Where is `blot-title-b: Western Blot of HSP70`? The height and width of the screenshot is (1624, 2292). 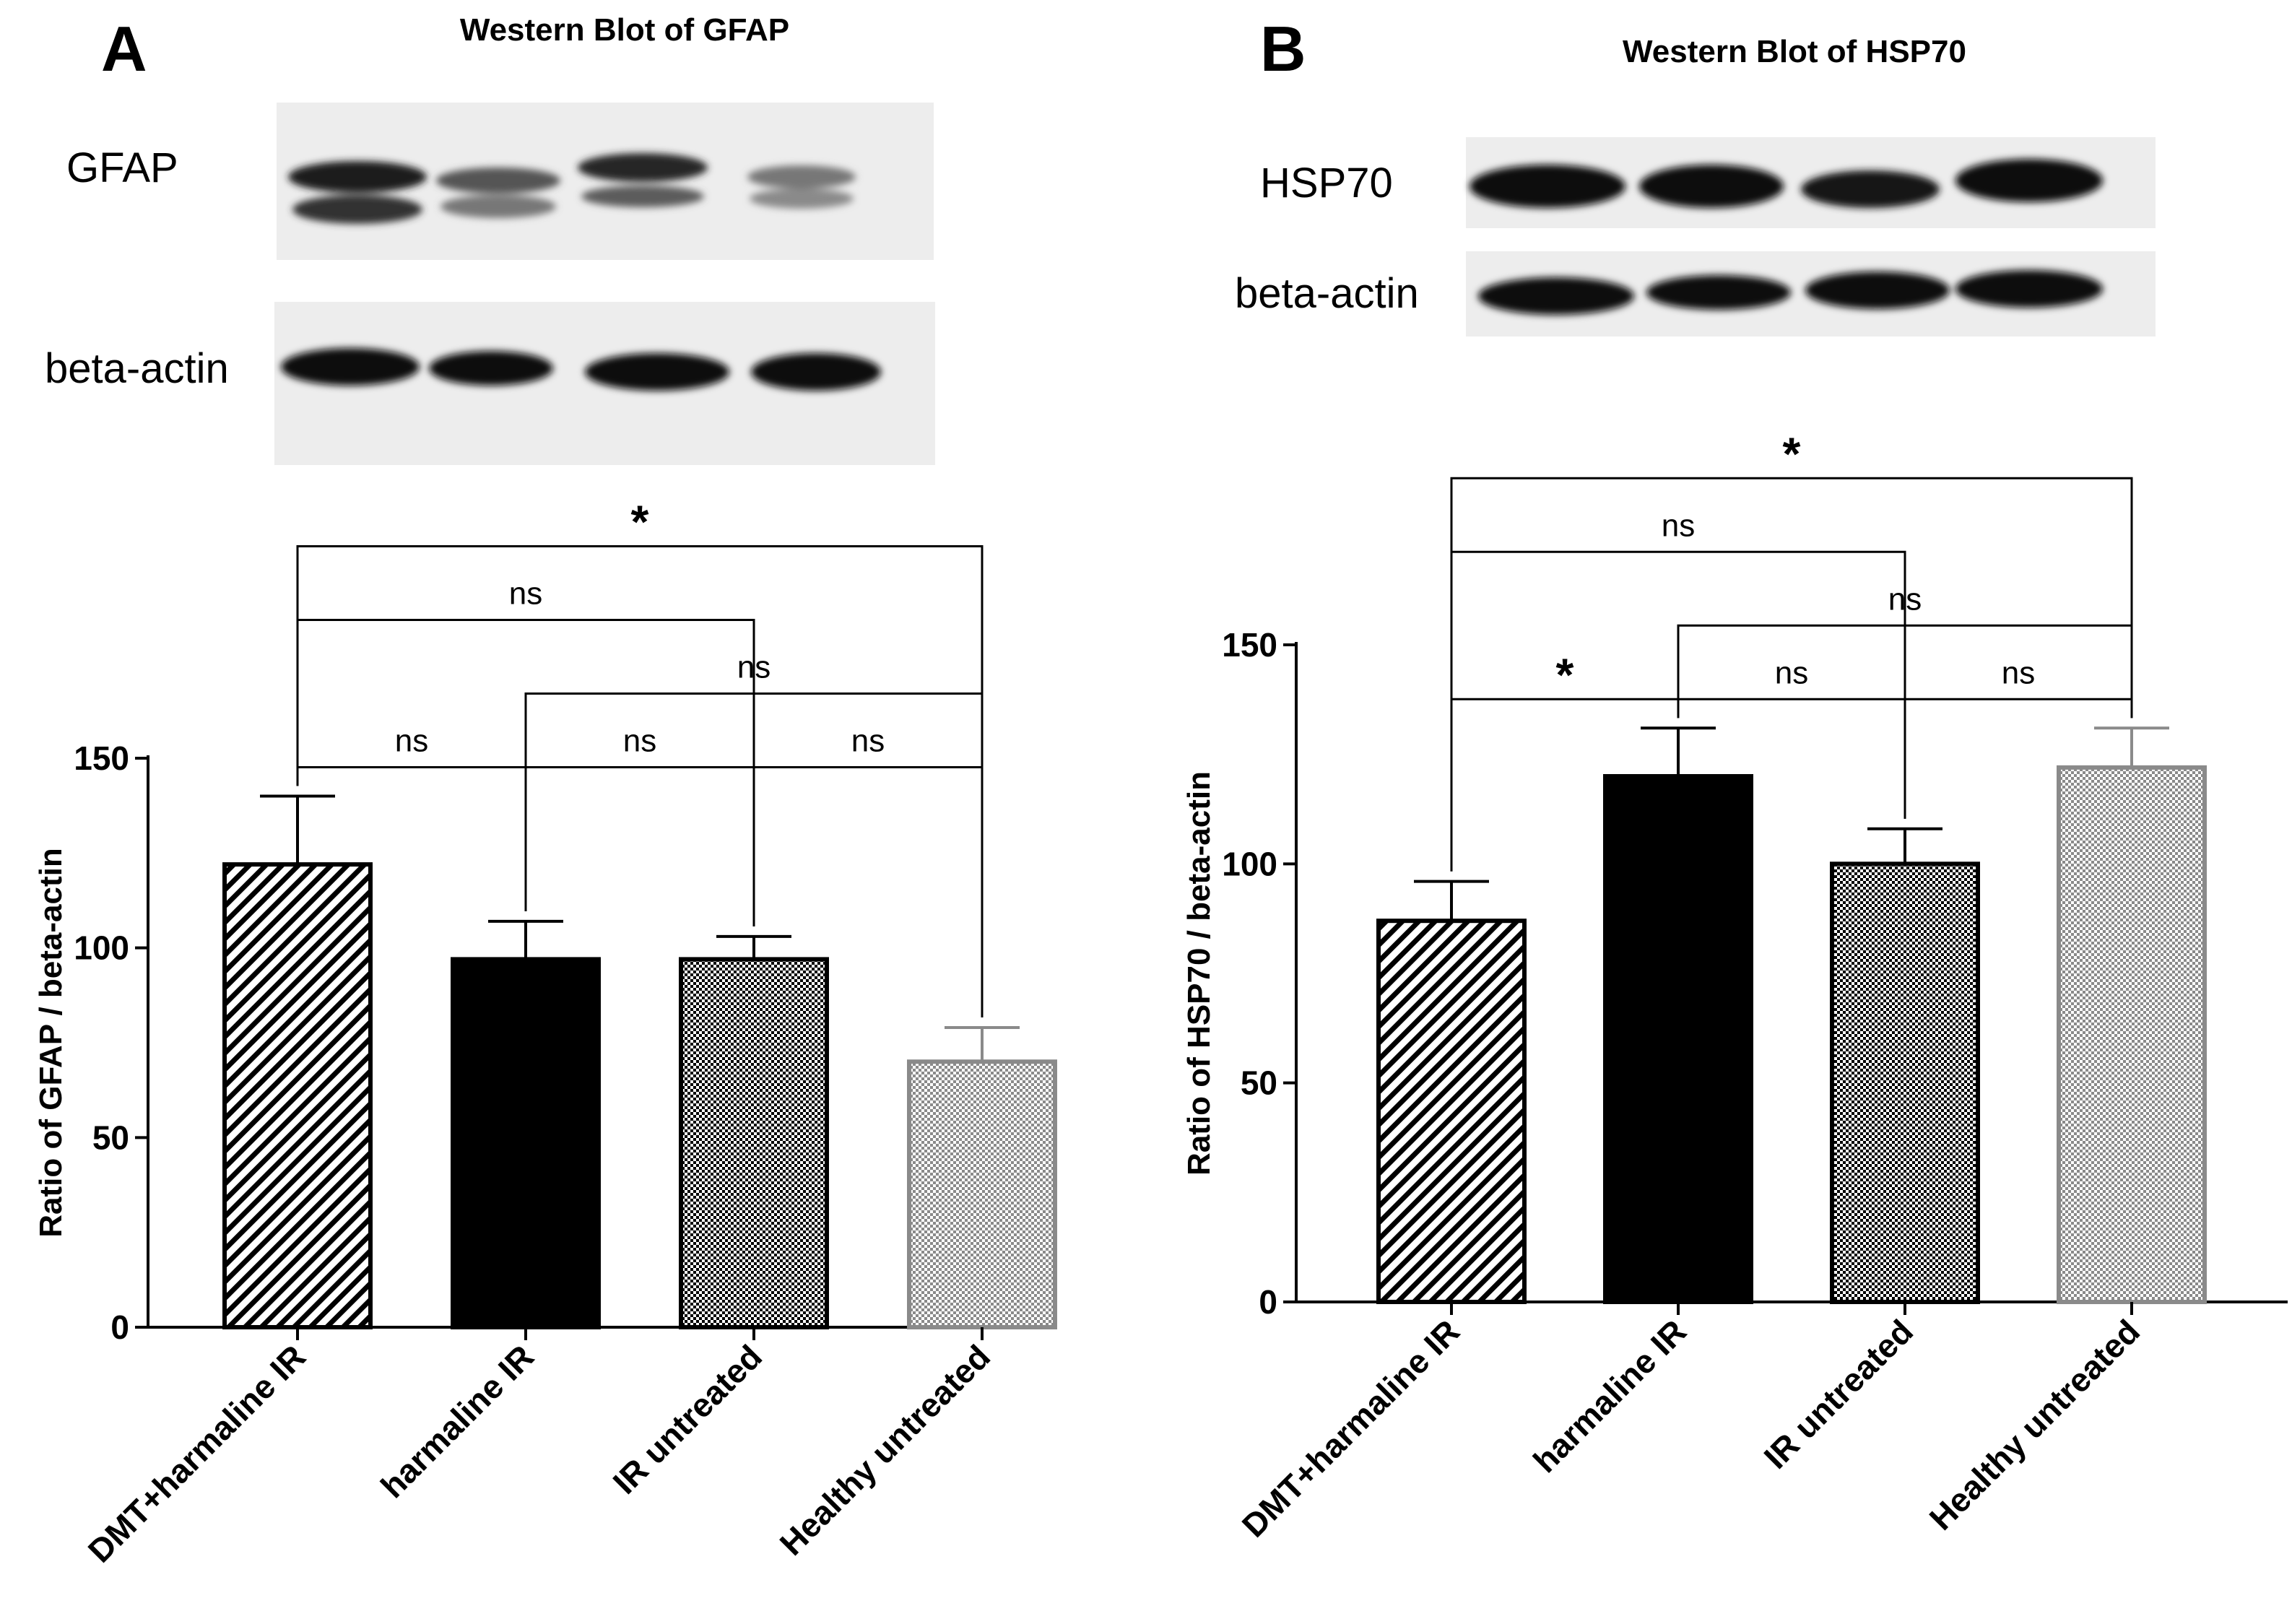
blot-title-b: Western Blot of HSP70 is located at coordinates (1794, 51).